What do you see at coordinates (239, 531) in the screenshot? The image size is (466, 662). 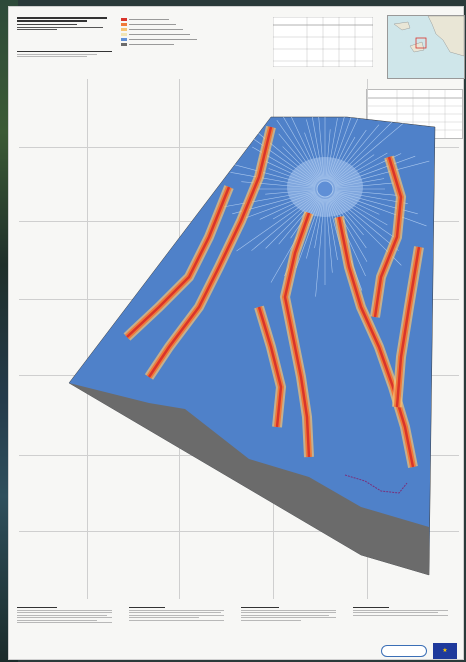 I see `grid-line-horizontal` at bounding box center [239, 531].